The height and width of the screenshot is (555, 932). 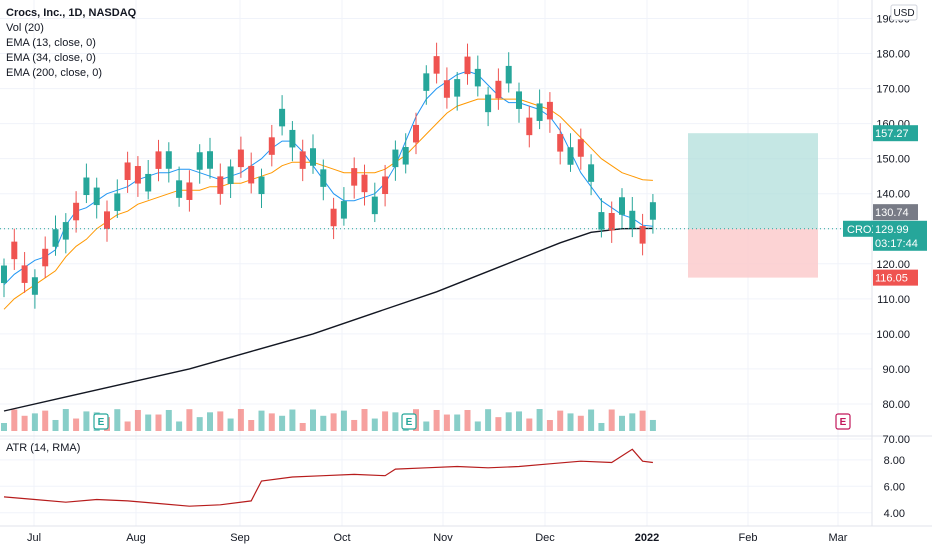 I want to click on position-zones, so click(x=753, y=205).